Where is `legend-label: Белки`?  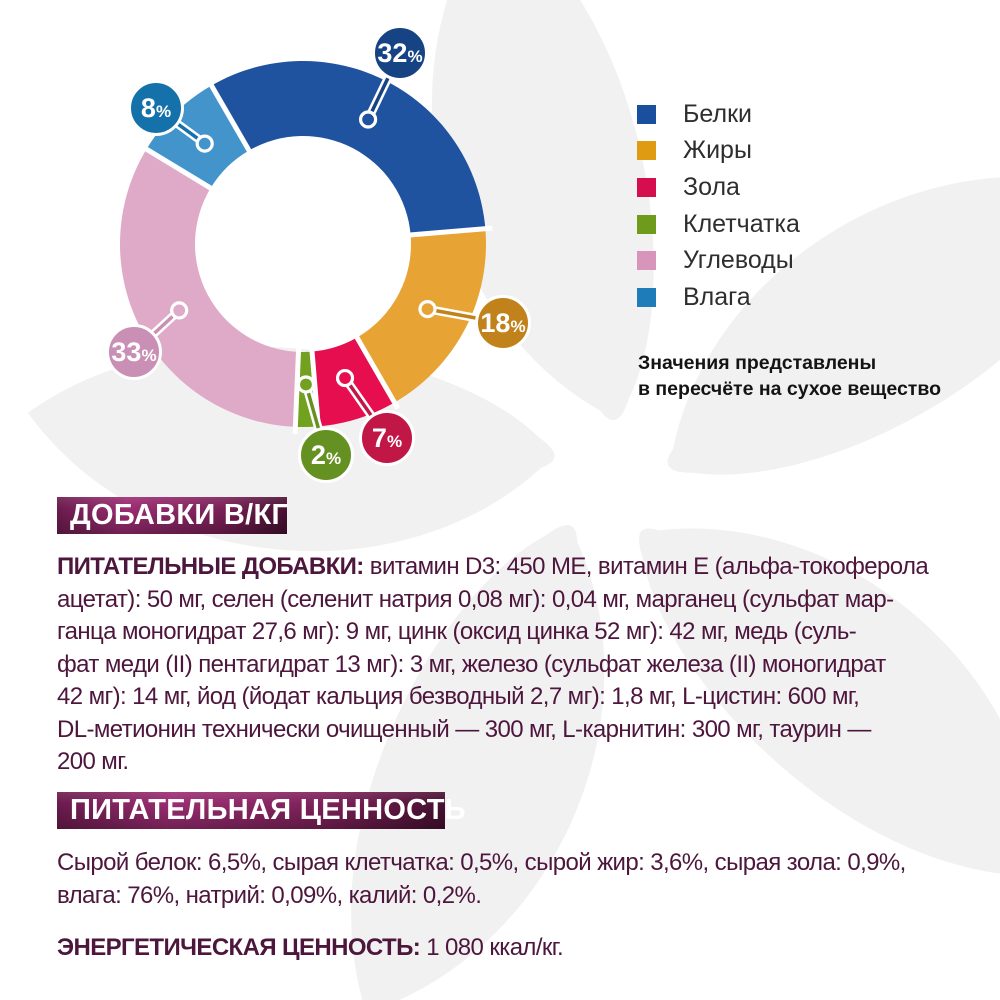
legend-label: Белки is located at coordinates (717, 113).